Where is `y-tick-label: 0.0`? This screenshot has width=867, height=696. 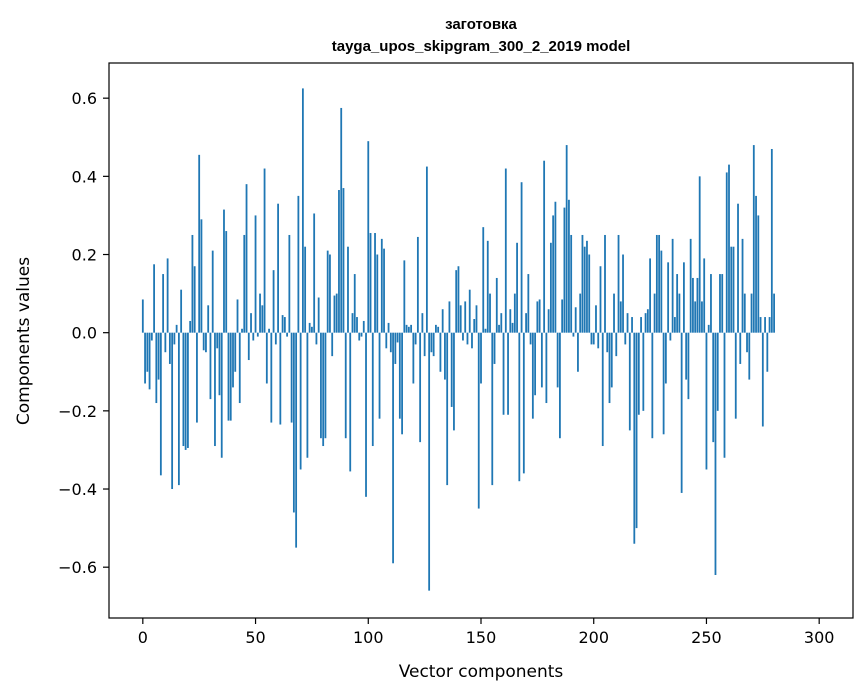
y-tick-label: 0.0 is located at coordinates (84, 333).